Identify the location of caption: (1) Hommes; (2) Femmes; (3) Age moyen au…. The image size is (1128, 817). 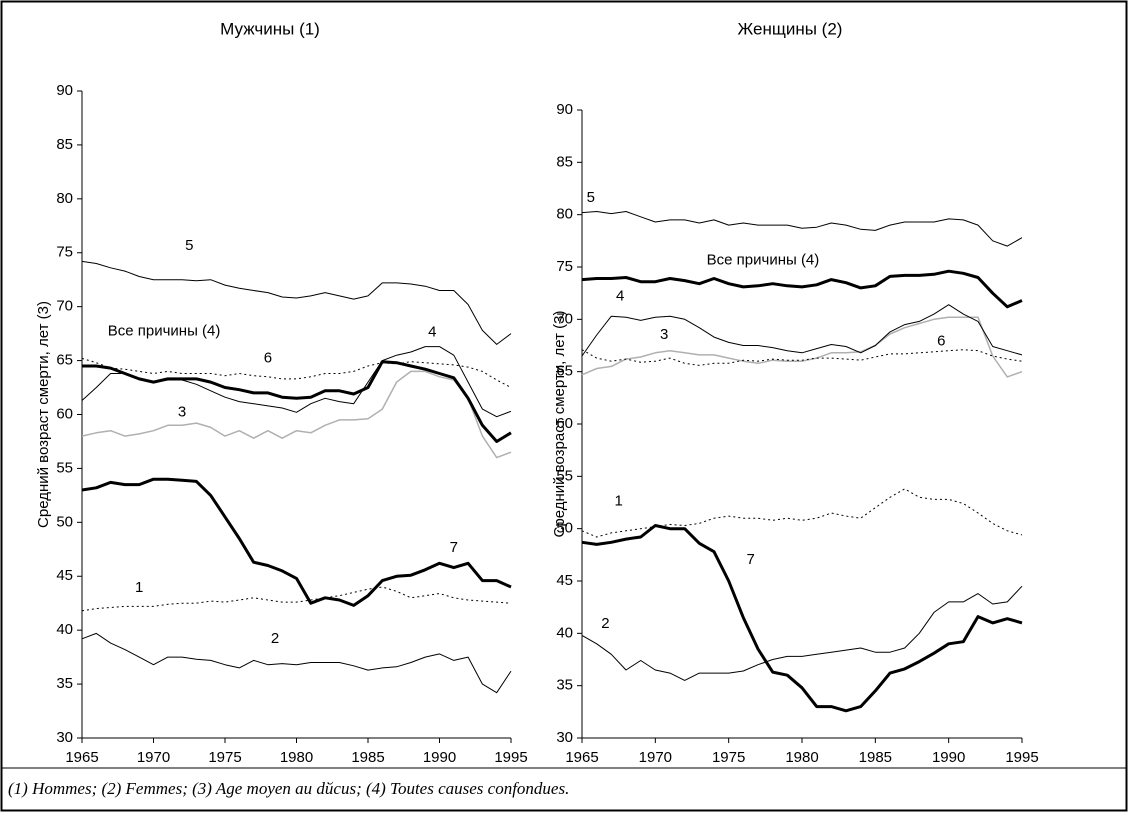
(288, 788).